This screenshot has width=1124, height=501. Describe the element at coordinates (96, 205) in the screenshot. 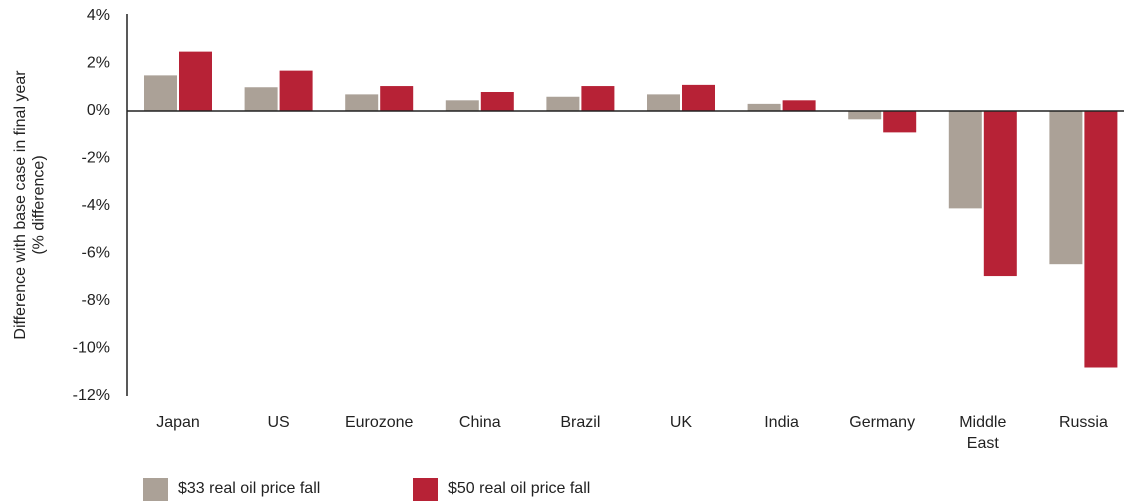

I see `y-tick-label: -4%` at that location.